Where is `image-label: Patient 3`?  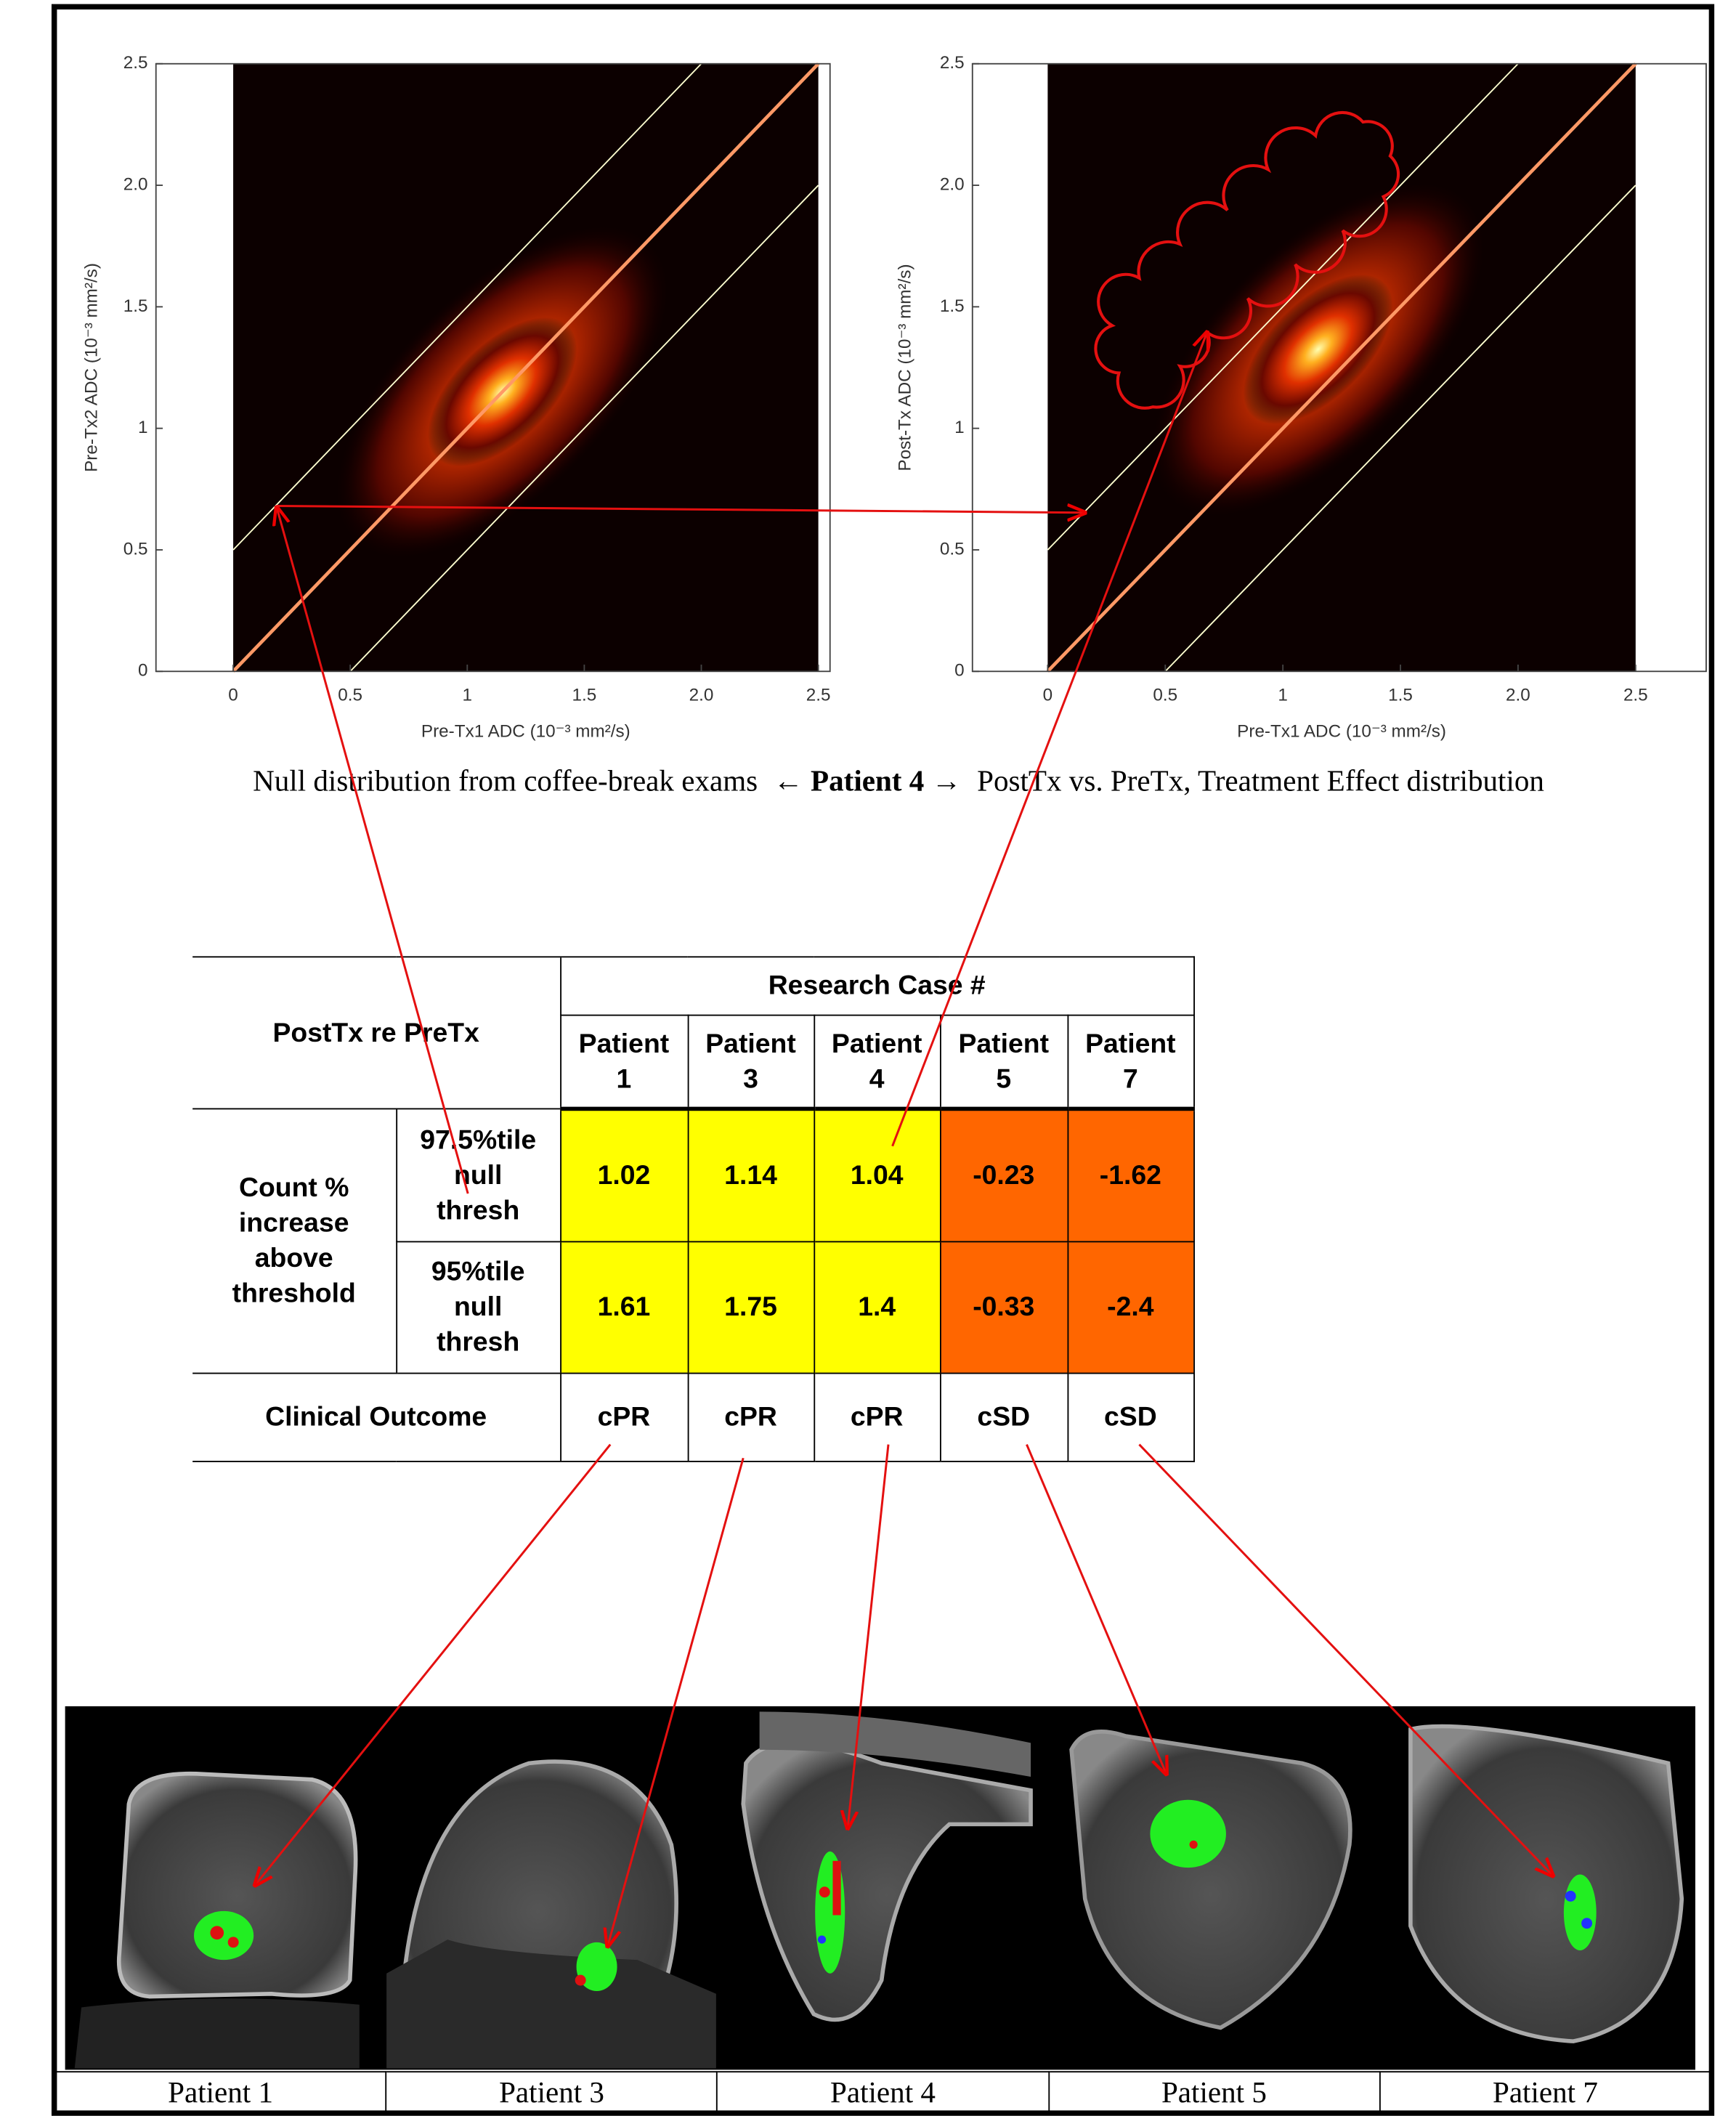 image-label: Patient 3 is located at coordinates (551, 2093).